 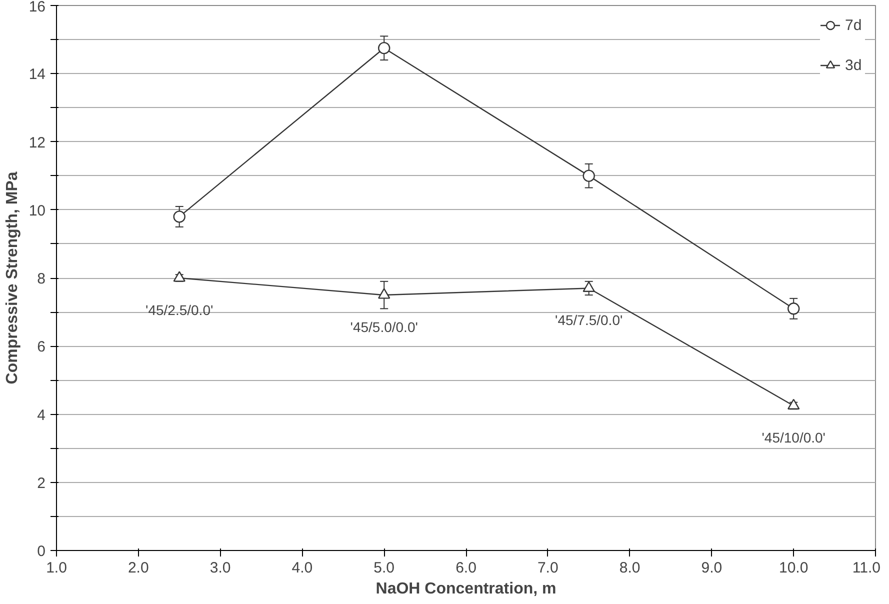 What do you see at coordinates (41, 279) in the screenshot?
I see `y-tick-label: 8` at bounding box center [41, 279].